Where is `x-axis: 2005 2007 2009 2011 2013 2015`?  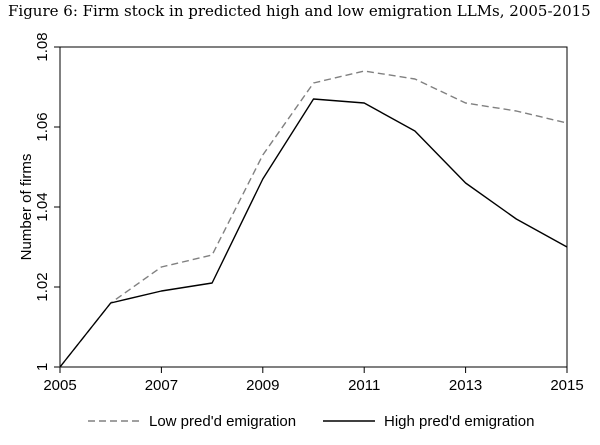 x-axis: 2005 2007 2009 2011 2013 2015 is located at coordinates (313, 380).